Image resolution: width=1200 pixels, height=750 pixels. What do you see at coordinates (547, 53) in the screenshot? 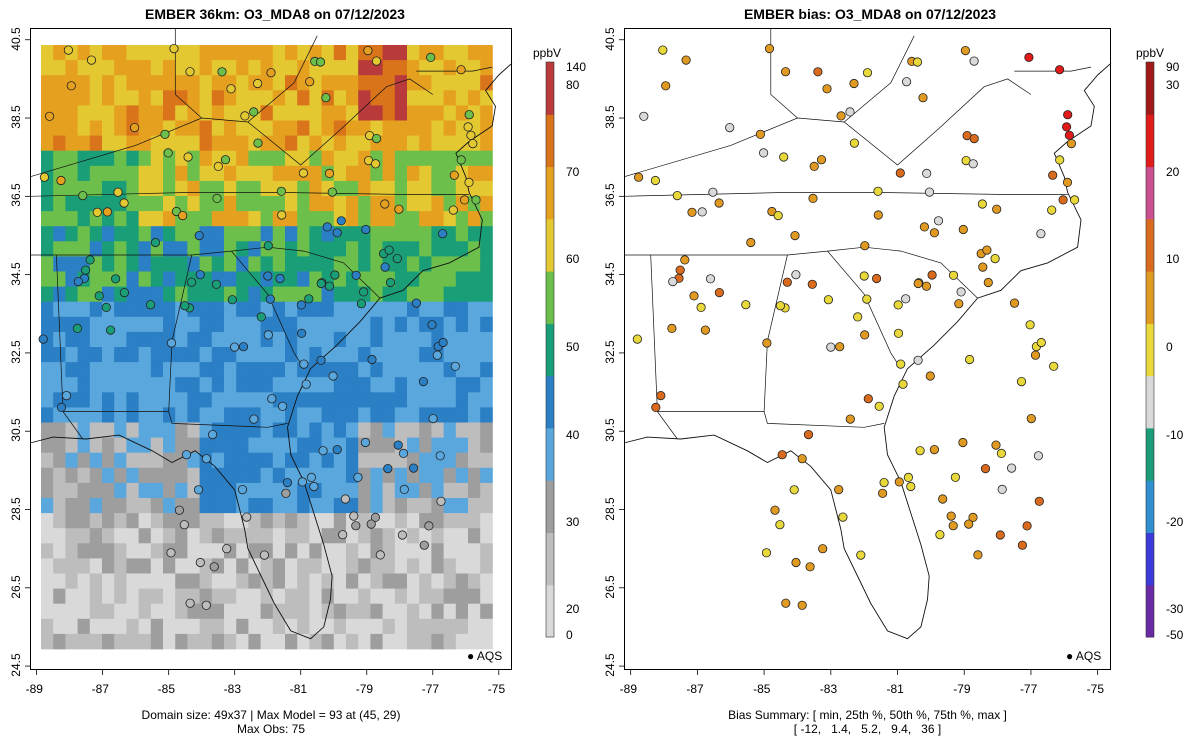
I see `left-colorbar-unit: ppbV` at bounding box center [547, 53].